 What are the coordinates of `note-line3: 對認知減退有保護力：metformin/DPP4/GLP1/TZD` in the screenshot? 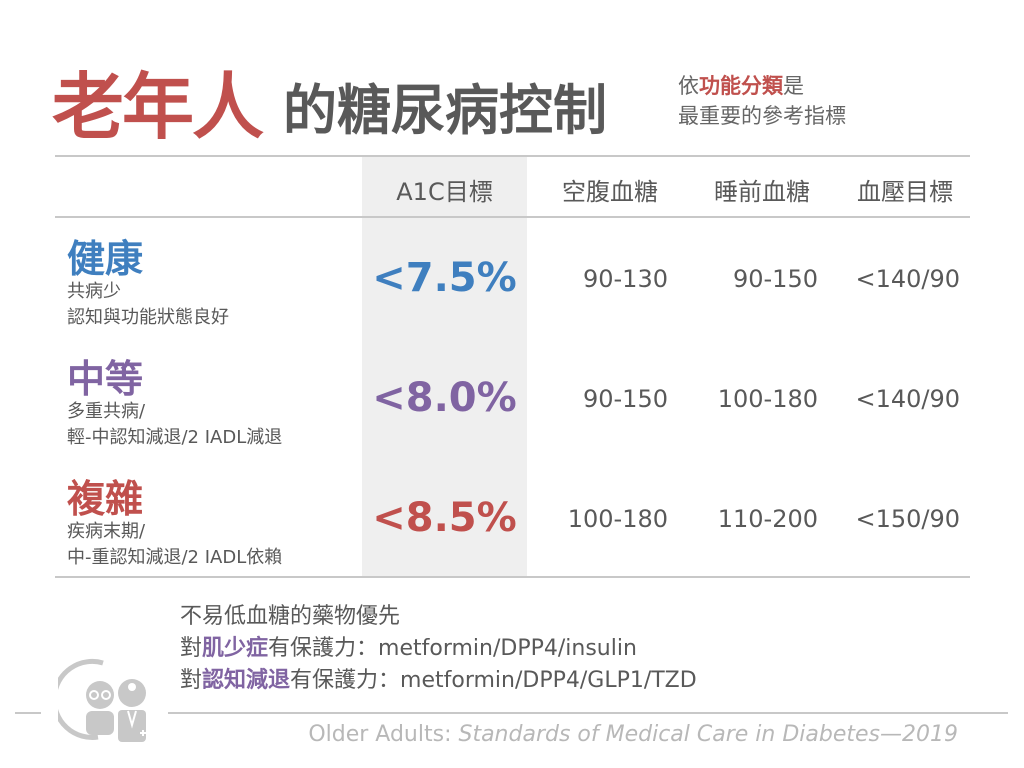 It's located at (438, 678).